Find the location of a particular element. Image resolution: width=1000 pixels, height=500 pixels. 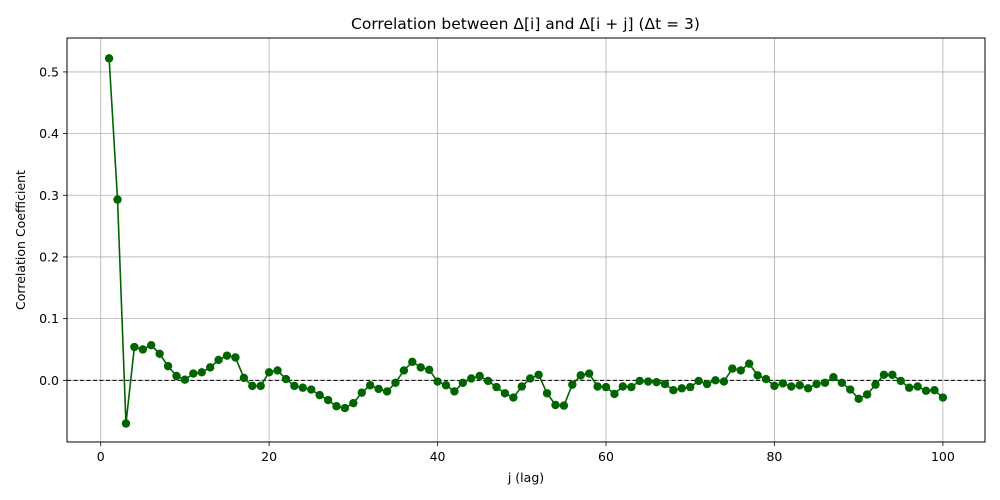

x-tick-label: 80 is located at coordinates (774, 456).